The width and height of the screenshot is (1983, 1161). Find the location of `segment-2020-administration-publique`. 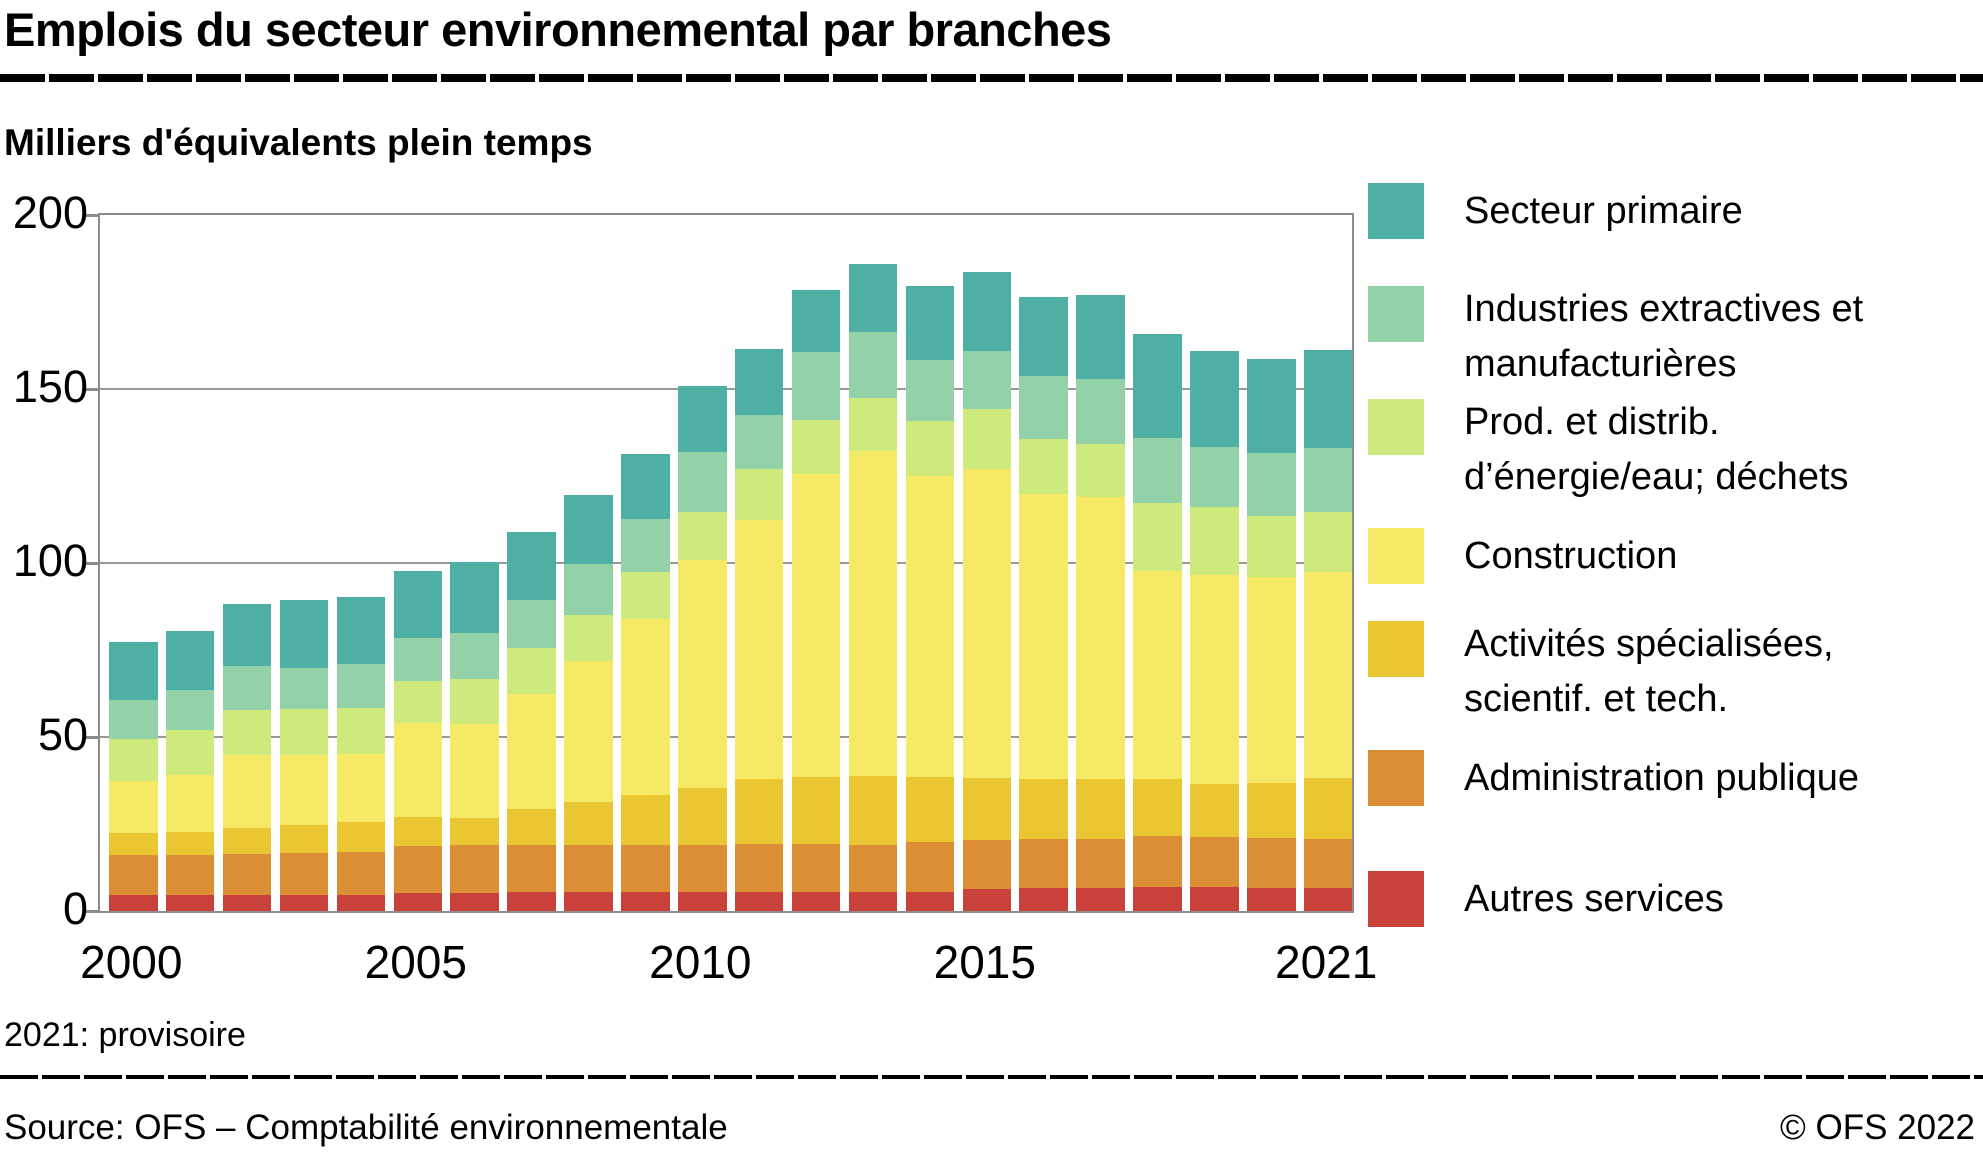

segment-2020-administration-publique is located at coordinates (1271, 863).